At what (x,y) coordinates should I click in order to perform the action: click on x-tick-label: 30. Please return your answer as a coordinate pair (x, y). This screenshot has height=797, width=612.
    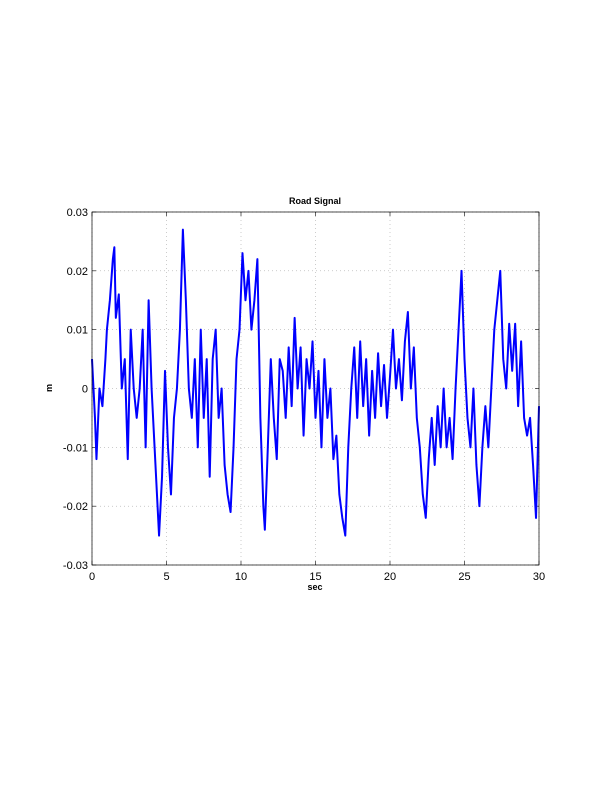
    Looking at the image, I should click on (539, 577).